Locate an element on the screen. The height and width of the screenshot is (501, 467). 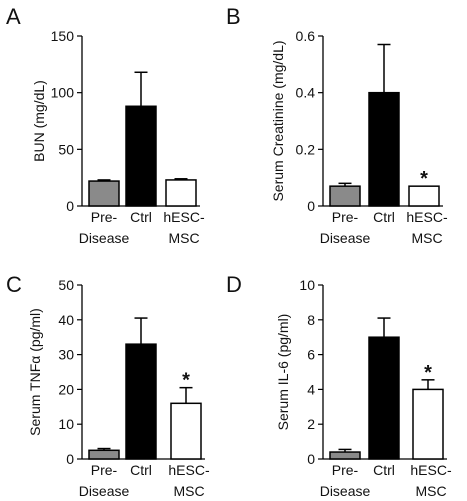
y-tick-label: 20 is located at coordinates (66, 389).